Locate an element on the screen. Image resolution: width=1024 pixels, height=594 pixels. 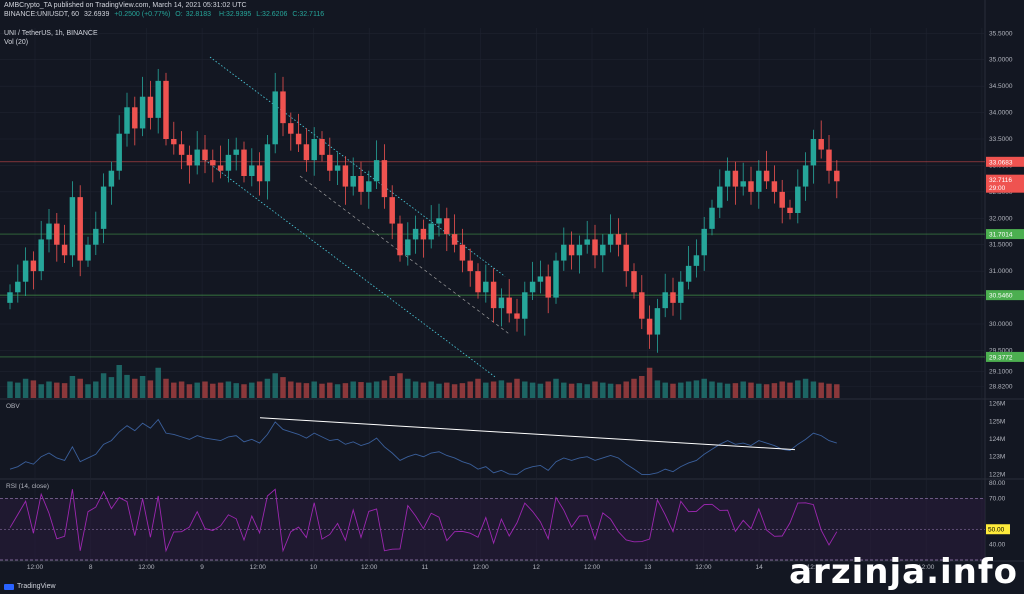
level-label: 33.0683 is located at coordinates (1001, 162).